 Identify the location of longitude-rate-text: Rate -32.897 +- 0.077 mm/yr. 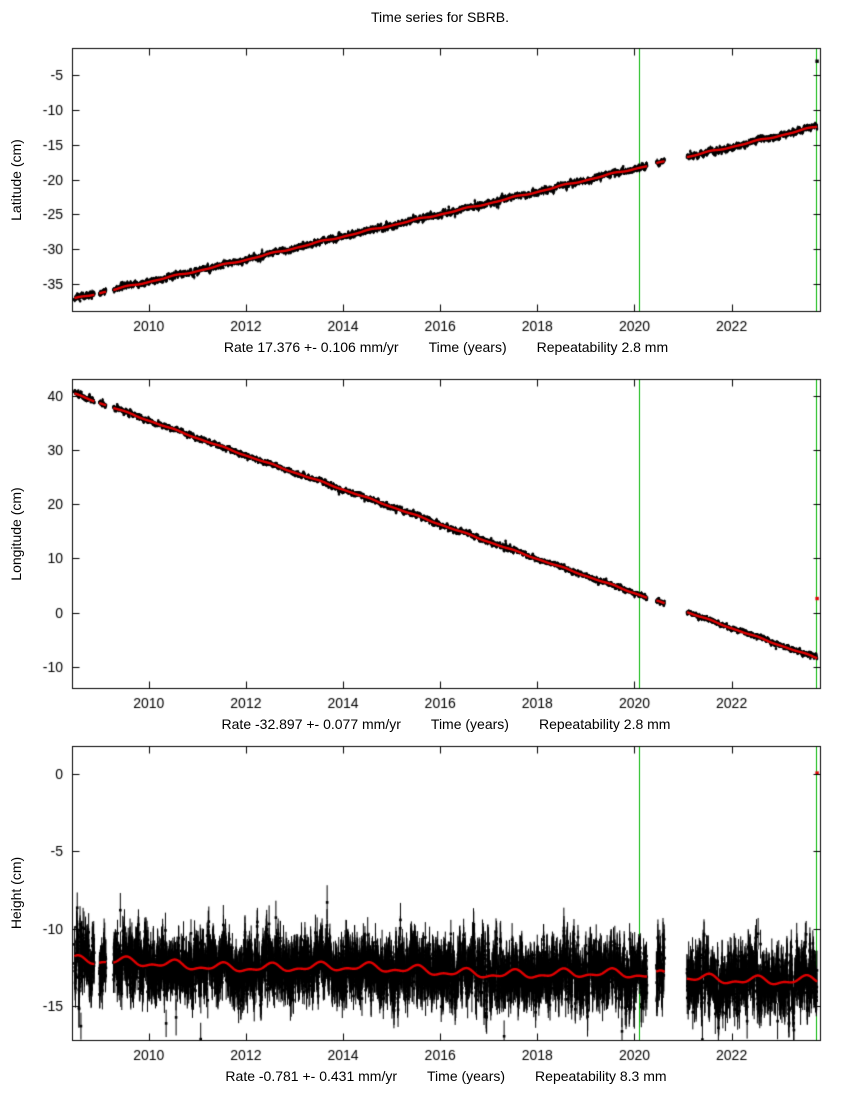
(311, 724).